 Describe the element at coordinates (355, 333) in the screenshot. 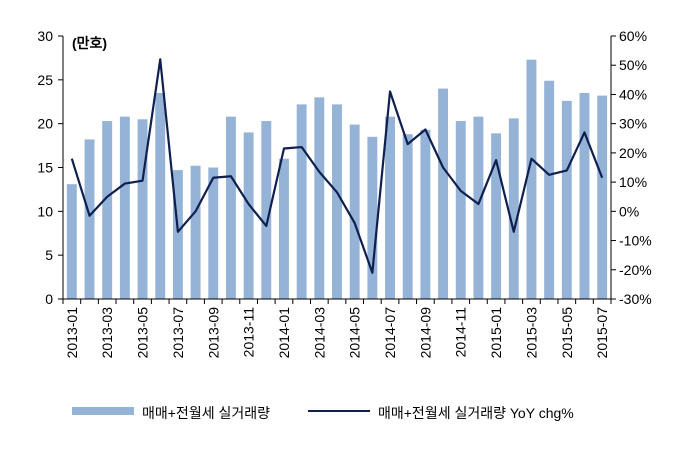

I see `x-tick-label: 2014-05` at that location.